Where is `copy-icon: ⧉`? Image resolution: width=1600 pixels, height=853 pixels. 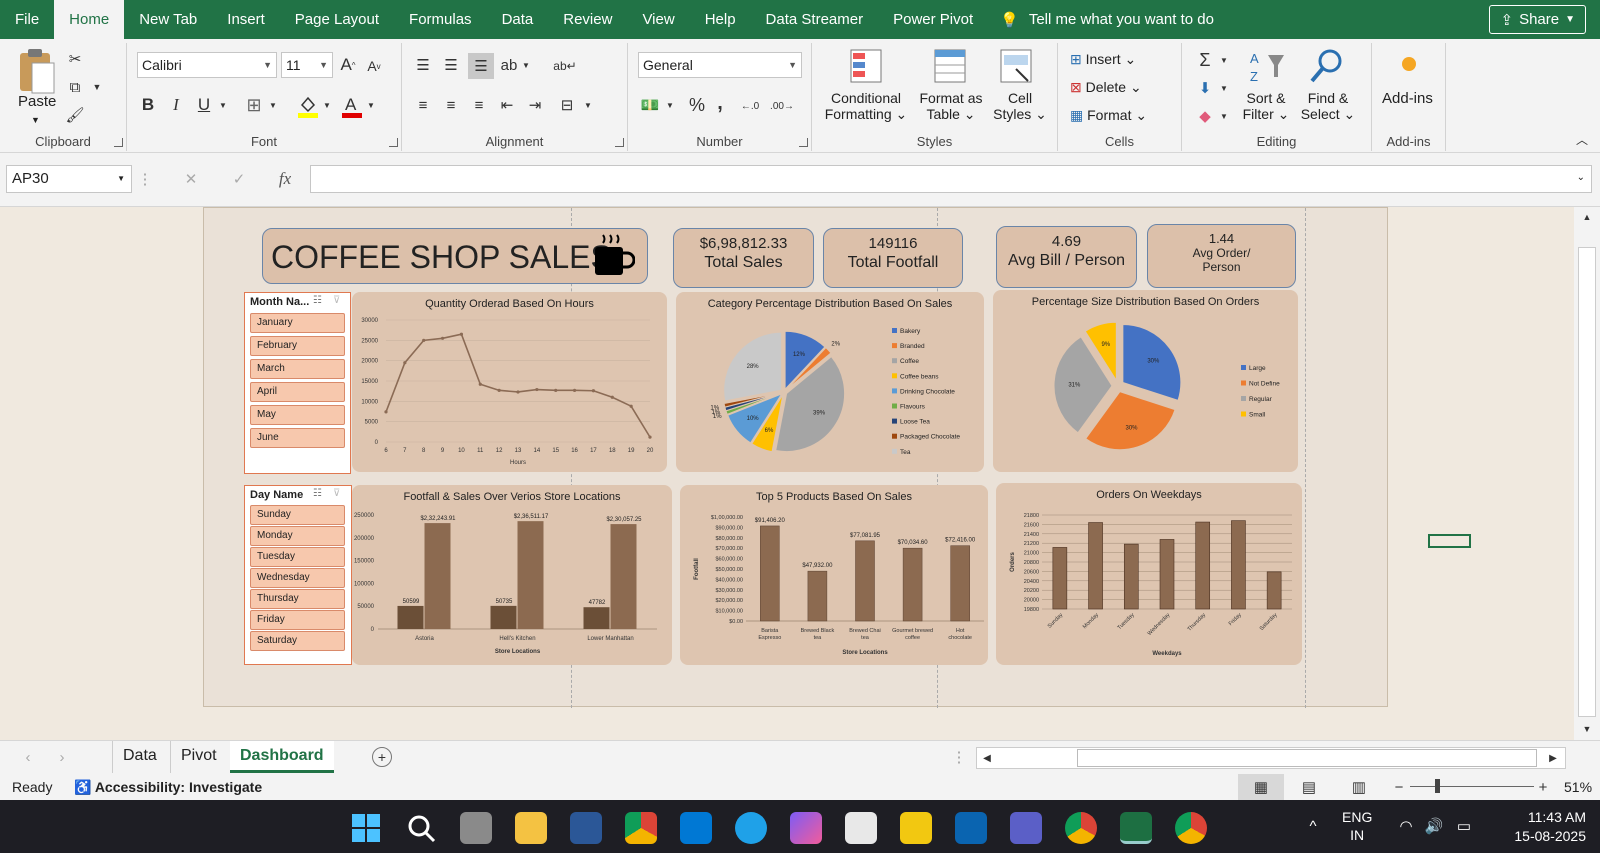
copy-icon: ⧉ is located at coordinates (75, 87).